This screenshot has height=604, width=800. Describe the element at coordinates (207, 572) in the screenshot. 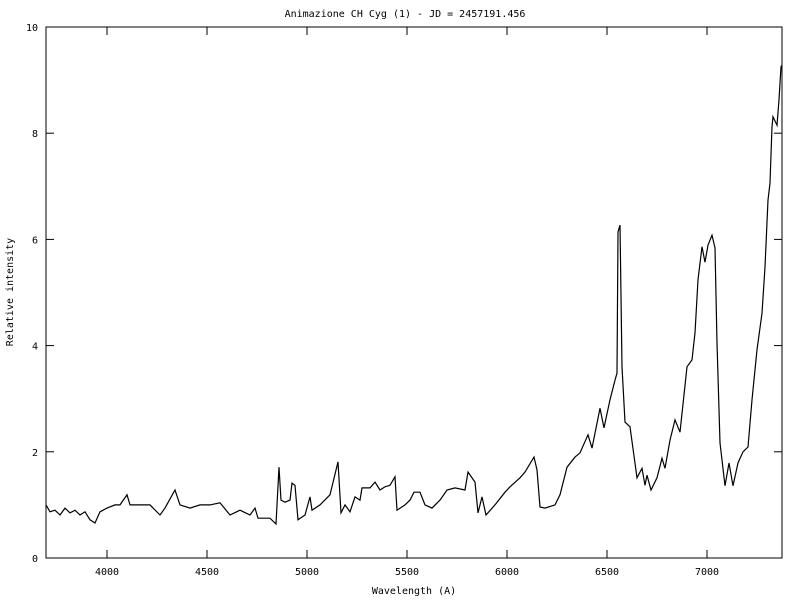

I see `x-tick-label: 4500` at that location.